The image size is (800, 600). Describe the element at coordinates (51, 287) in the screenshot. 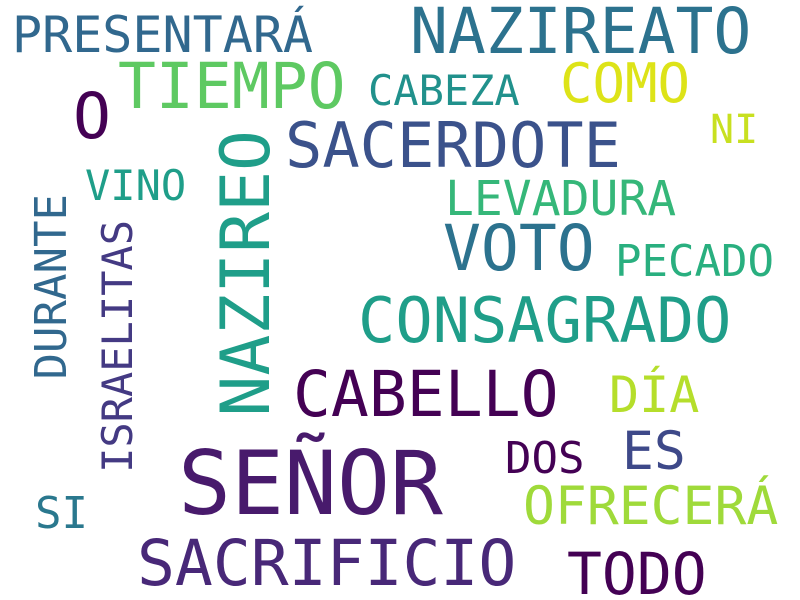

I see `word-durante: DURANTE` at that location.